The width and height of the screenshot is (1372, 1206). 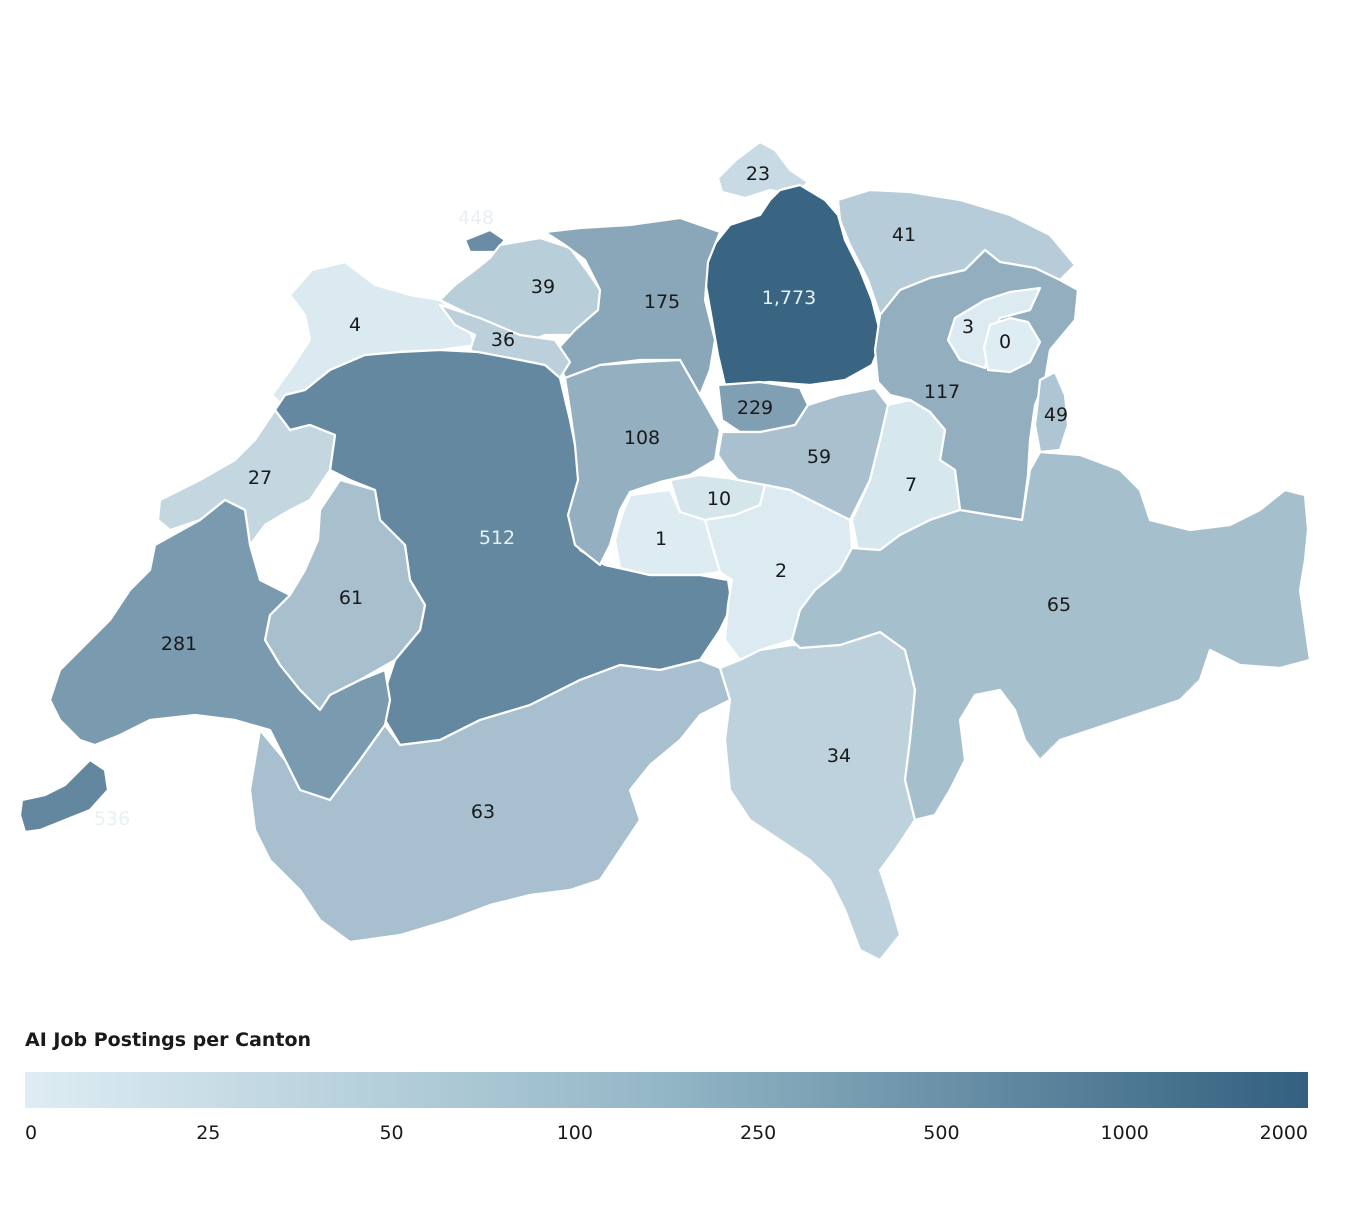 I want to click on canton-geneva, so click(x=64, y=796).